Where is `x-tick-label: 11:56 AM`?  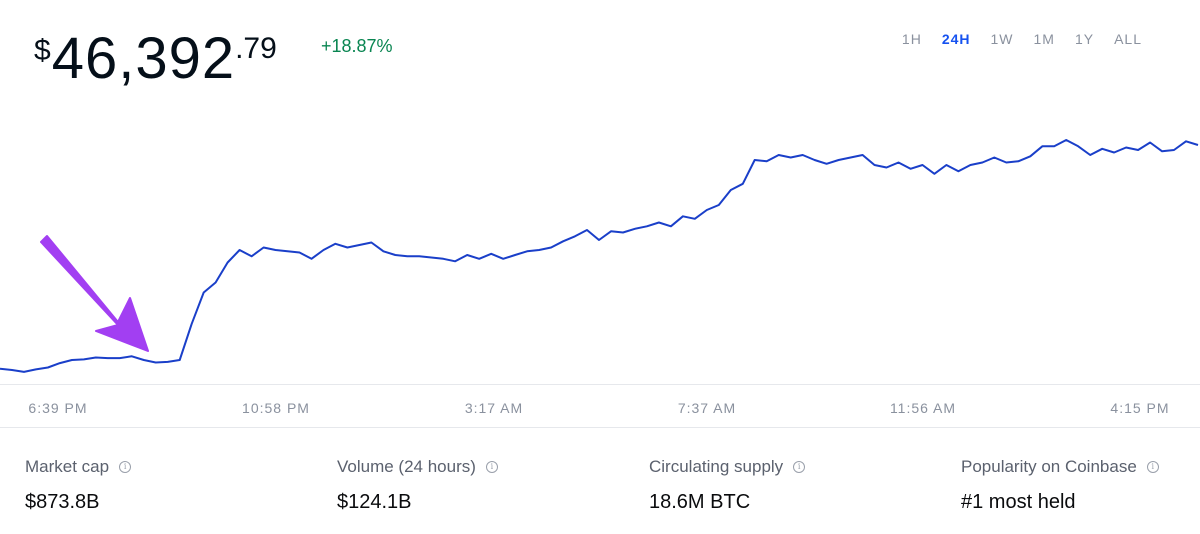
x-tick-label: 11:56 AM is located at coordinates (923, 408).